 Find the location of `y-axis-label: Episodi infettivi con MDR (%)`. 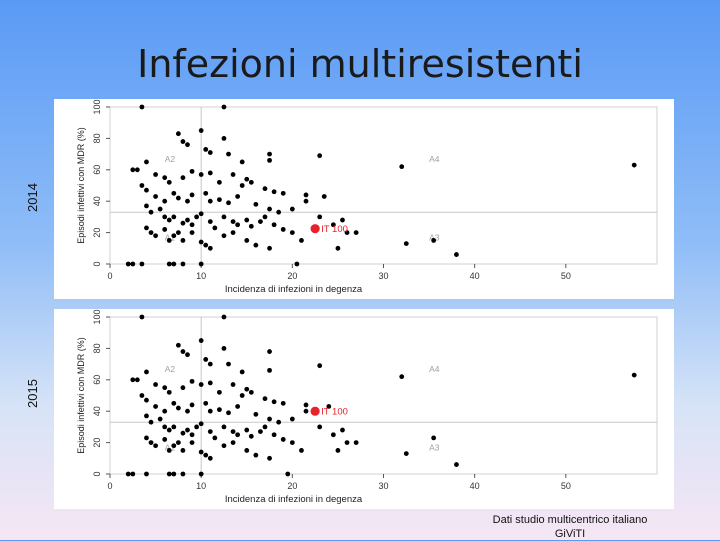

y-axis-label: Episodi infettivi con MDR (%) is located at coordinates (81, 185).